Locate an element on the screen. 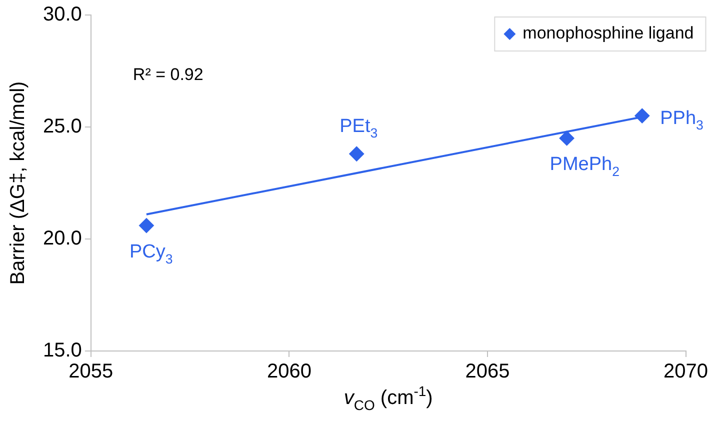  y-axis-title: Barrier (ΔG‡, kcal/mol) is located at coordinates (18, 183).